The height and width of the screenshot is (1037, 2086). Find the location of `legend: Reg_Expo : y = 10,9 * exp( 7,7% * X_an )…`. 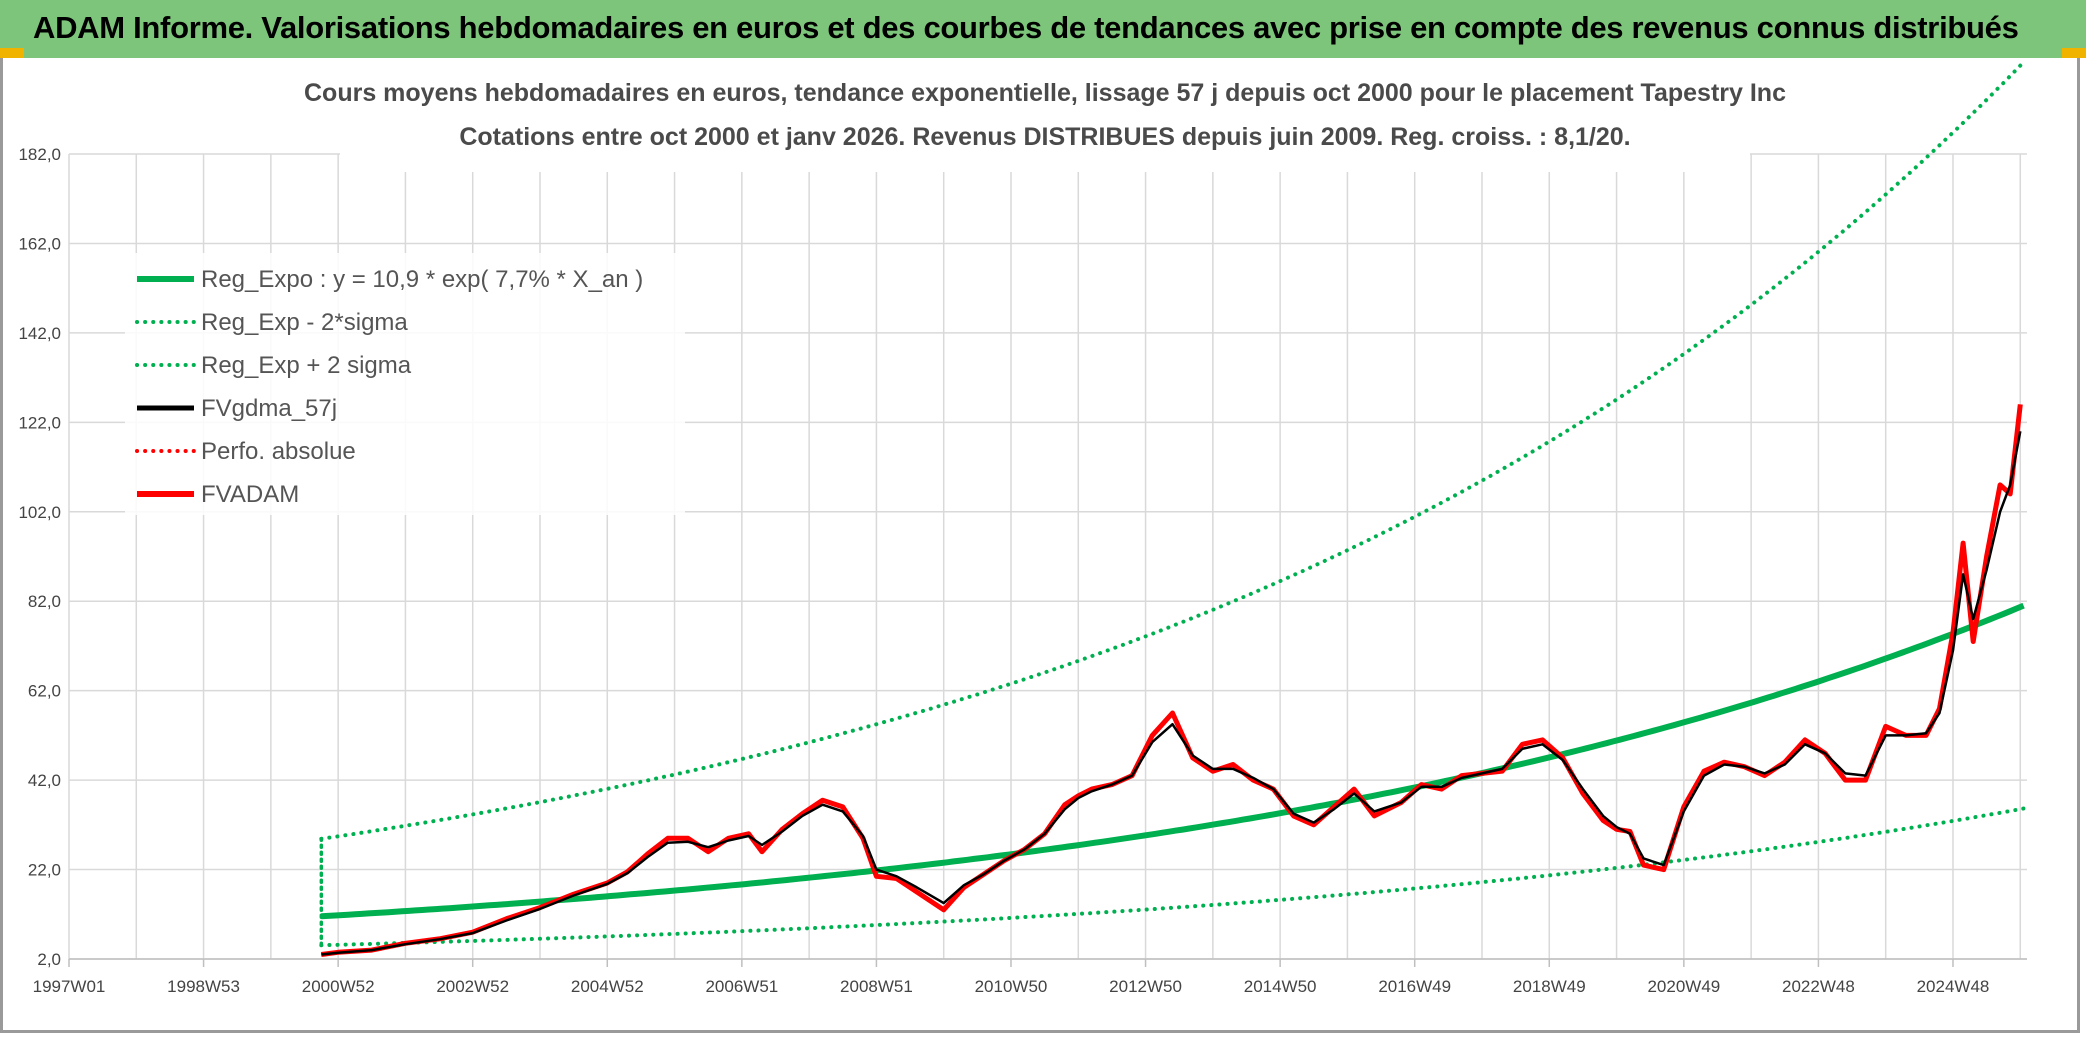

legend: Reg_Expo : y = 10,9 * exp( 7,7% * X_an )… is located at coordinates (405, 384).